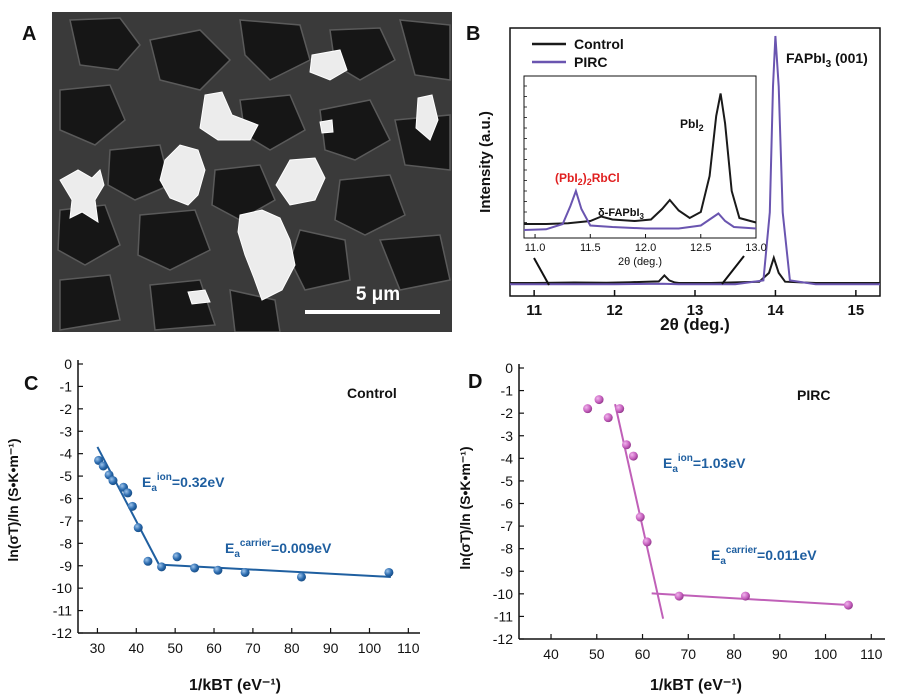 This screenshot has width=900, height=698. I want to click on panel-c-y-tick-label: -9, so click(66, 566).